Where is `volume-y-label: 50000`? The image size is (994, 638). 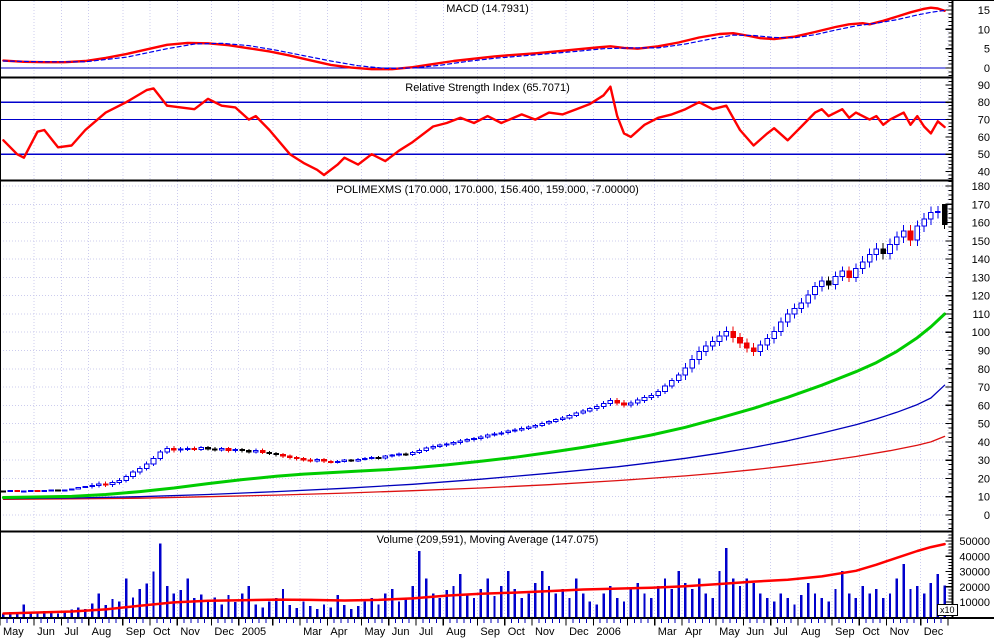
volume-y-label: 50000 is located at coordinates (974, 542).